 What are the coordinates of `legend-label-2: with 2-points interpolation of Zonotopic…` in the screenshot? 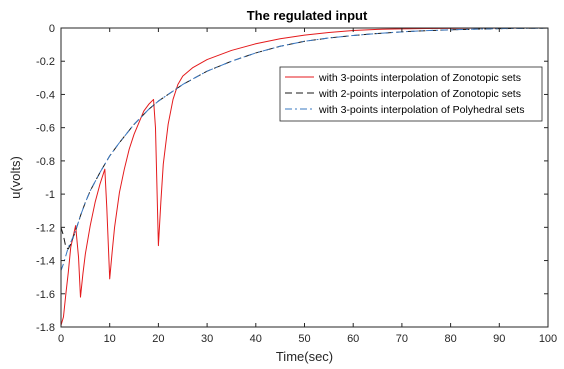 It's located at (419, 94).